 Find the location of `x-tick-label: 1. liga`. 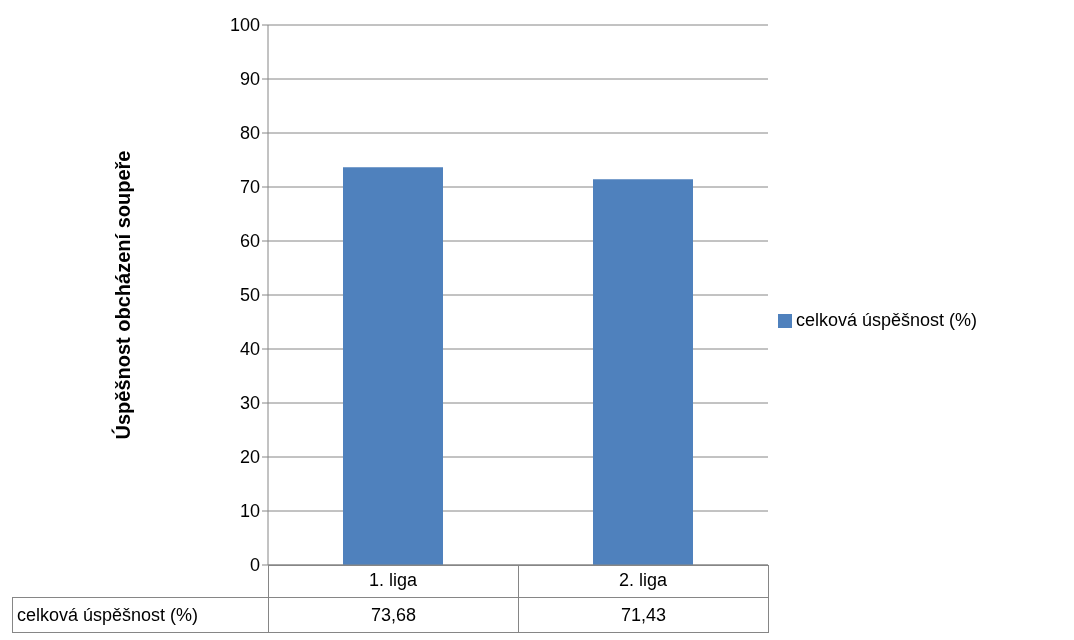

x-tick-label: 1. liga is located at coordinates (393, 579).